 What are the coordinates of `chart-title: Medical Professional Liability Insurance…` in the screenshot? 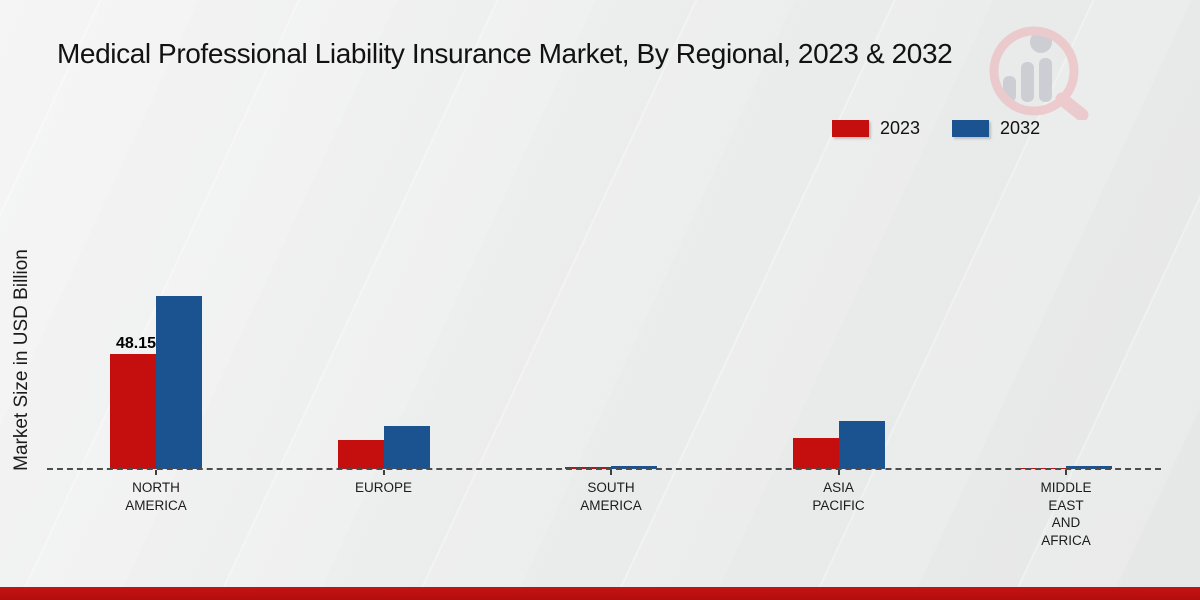 It's located at (505, 53).